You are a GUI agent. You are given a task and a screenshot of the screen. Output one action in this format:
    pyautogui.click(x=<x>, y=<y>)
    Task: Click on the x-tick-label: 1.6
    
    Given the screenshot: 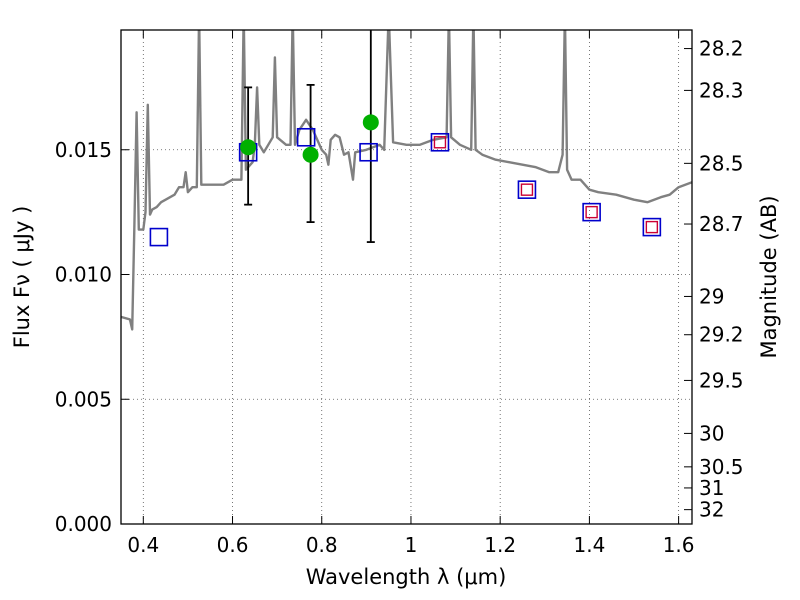 What is the action you would take?
    pyautogui.click(x=679, y=545)
    